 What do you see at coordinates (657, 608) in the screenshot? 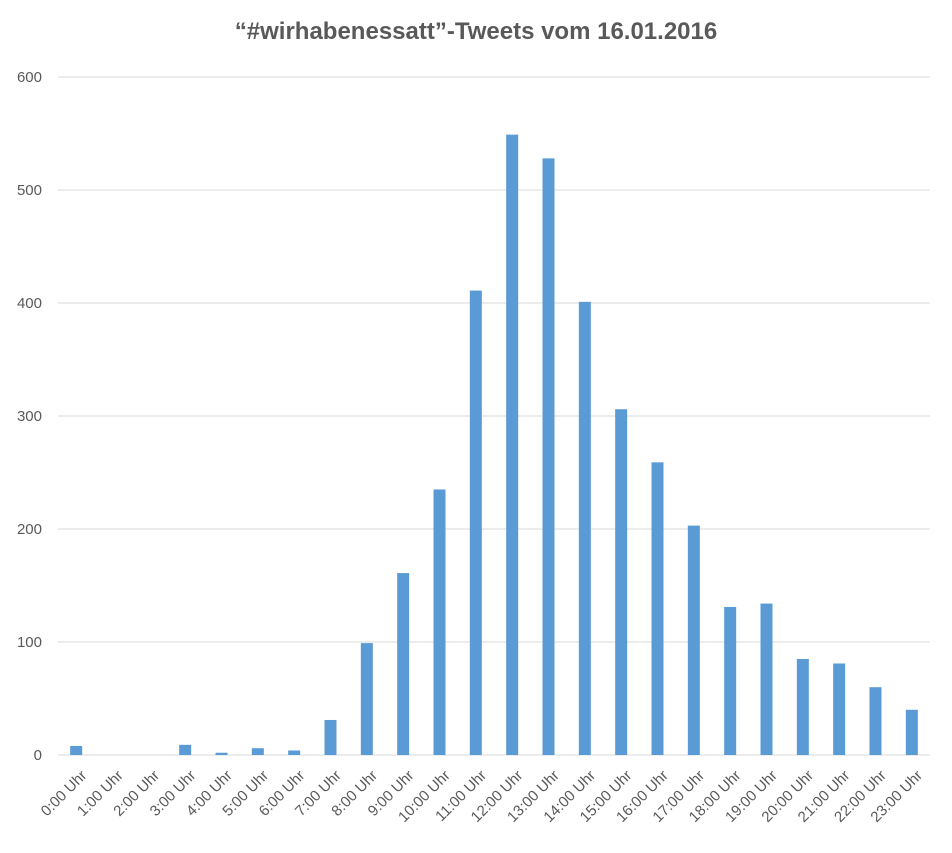
I see `bar-16-00-uhr` at bounding box center [657, 608].